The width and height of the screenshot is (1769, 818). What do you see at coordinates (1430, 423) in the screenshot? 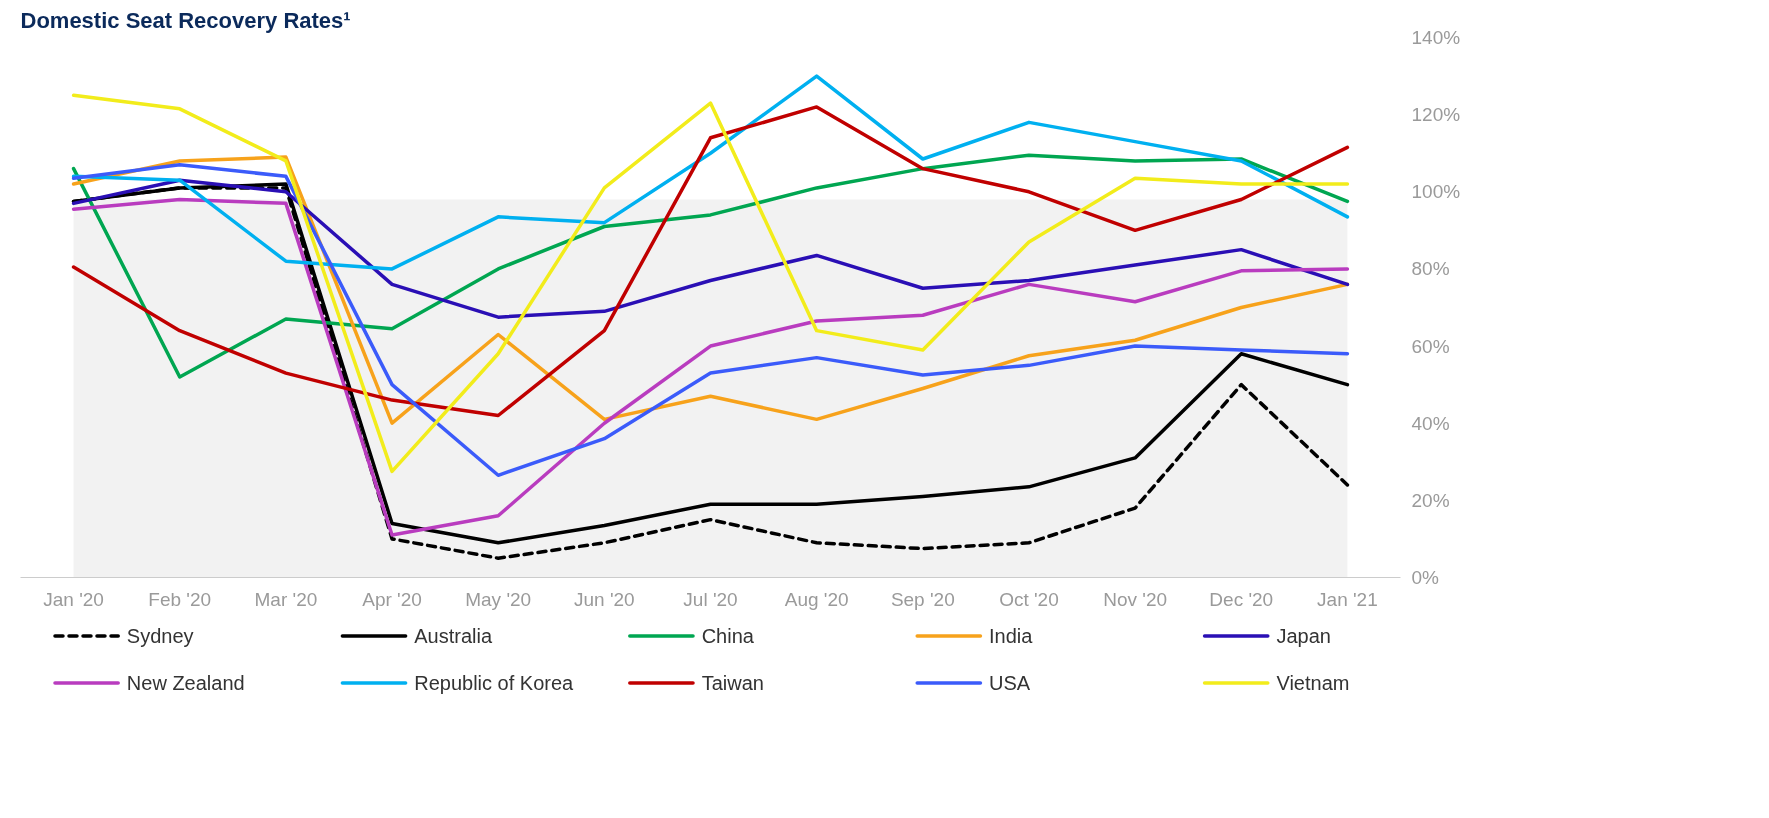
I see `y-tick-label: 40%` at bounding box center [1430, 423].